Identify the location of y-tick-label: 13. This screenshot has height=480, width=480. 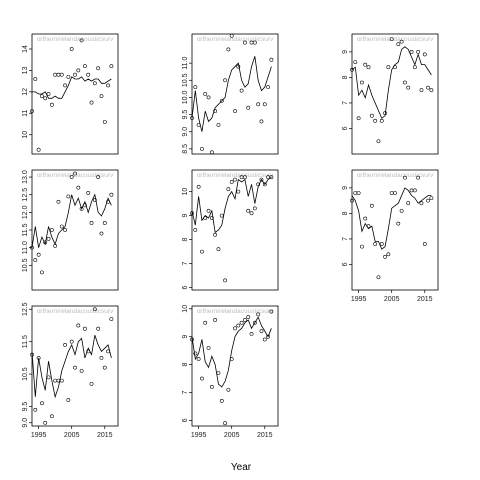
(25, 70).